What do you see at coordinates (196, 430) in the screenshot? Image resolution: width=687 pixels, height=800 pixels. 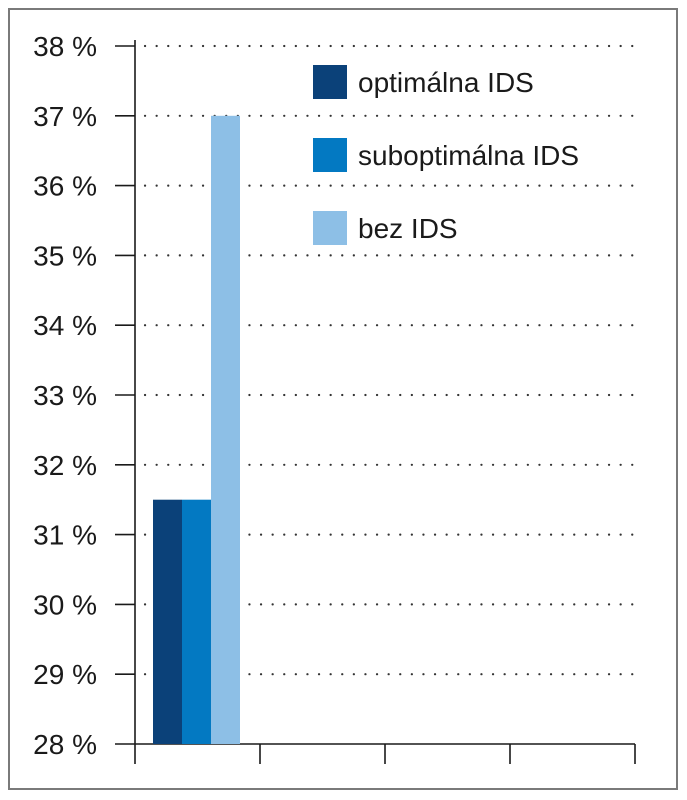 I see `bars` at bounding box center [196, 430].